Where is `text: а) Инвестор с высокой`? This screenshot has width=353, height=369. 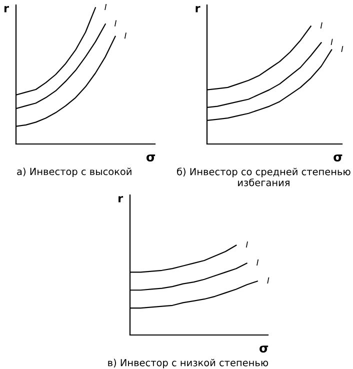
text: а) Инвестор с высокой is located at coordinates (74, 173).